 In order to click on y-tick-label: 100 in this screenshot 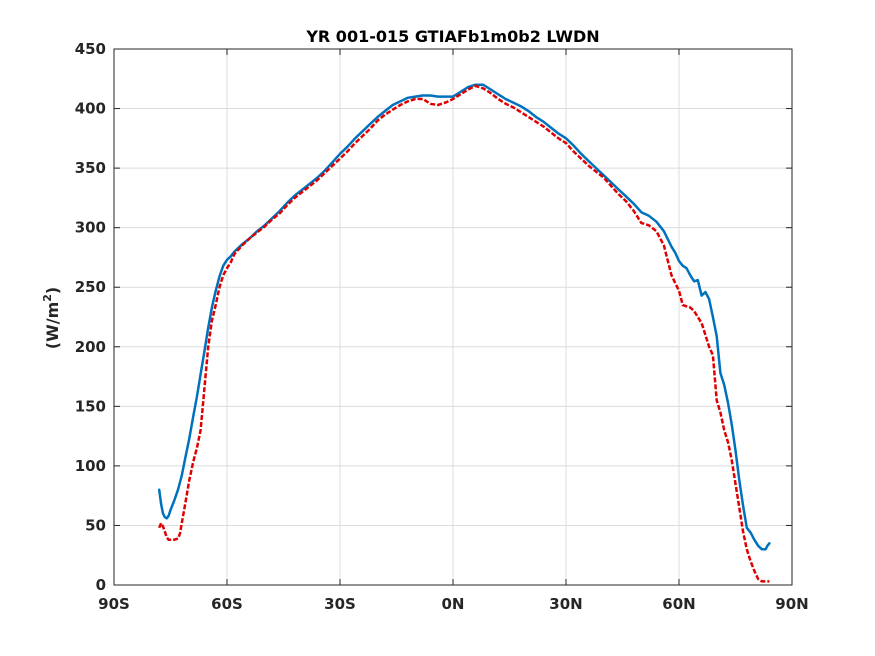, I will do `click(90, 466)`.